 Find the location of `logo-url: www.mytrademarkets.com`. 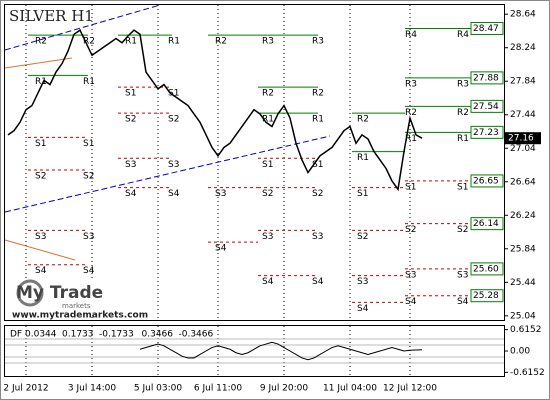

logo-url: www.mytrademarkets.com is located at coordinates (80, 316).